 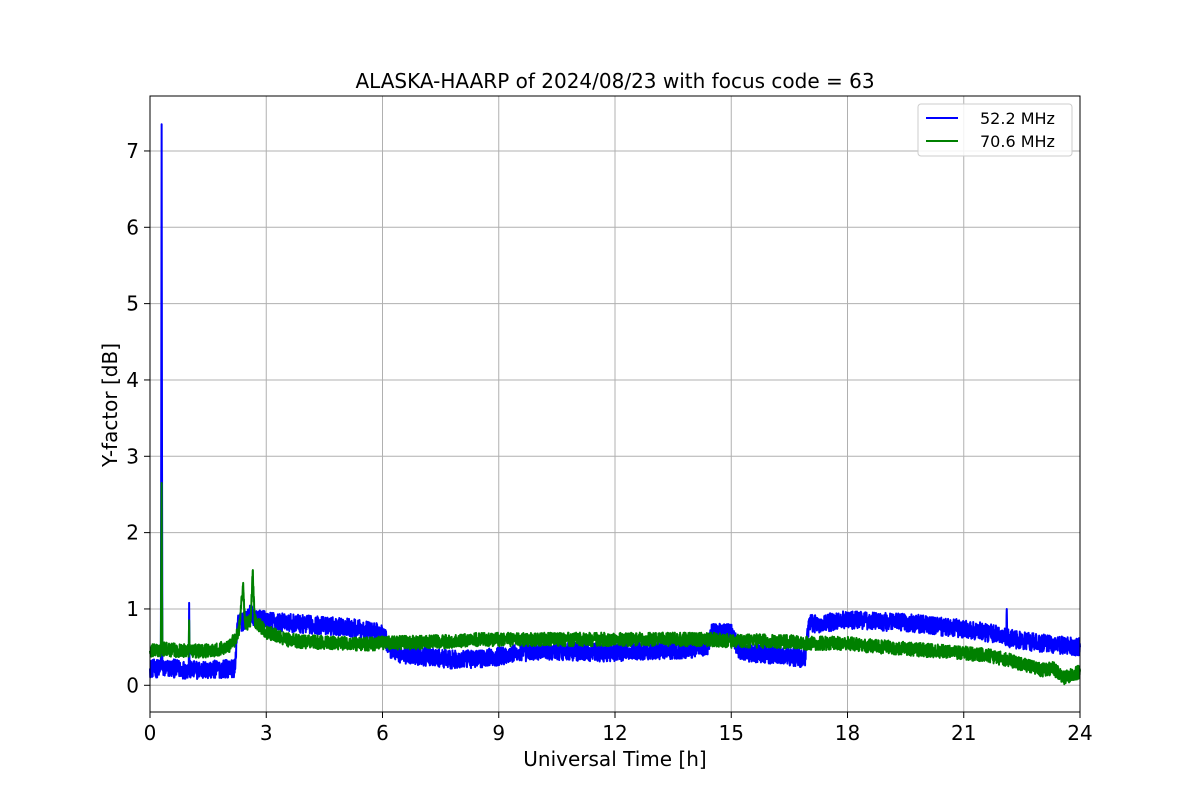 I want to click on y-tick-label: 5, so click(x=132, y=304).